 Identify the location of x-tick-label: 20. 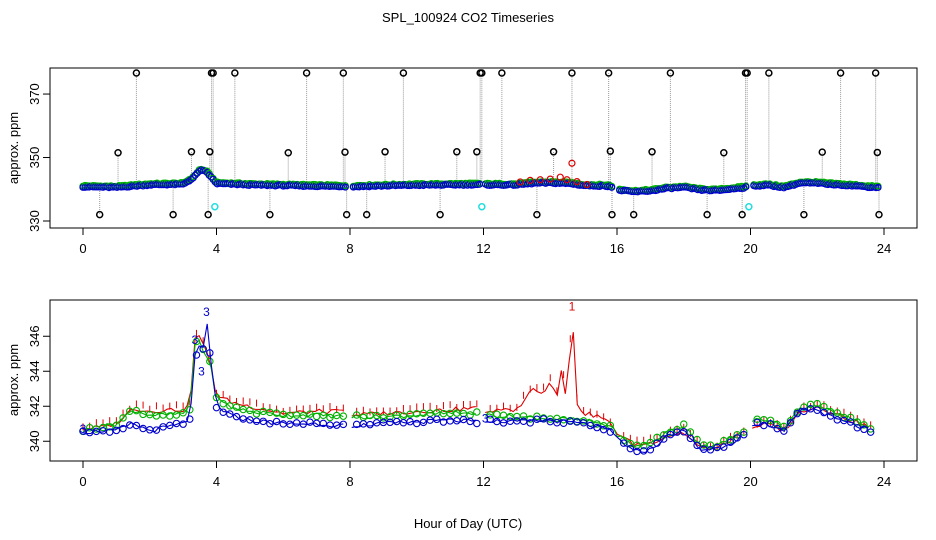
(750, 248).